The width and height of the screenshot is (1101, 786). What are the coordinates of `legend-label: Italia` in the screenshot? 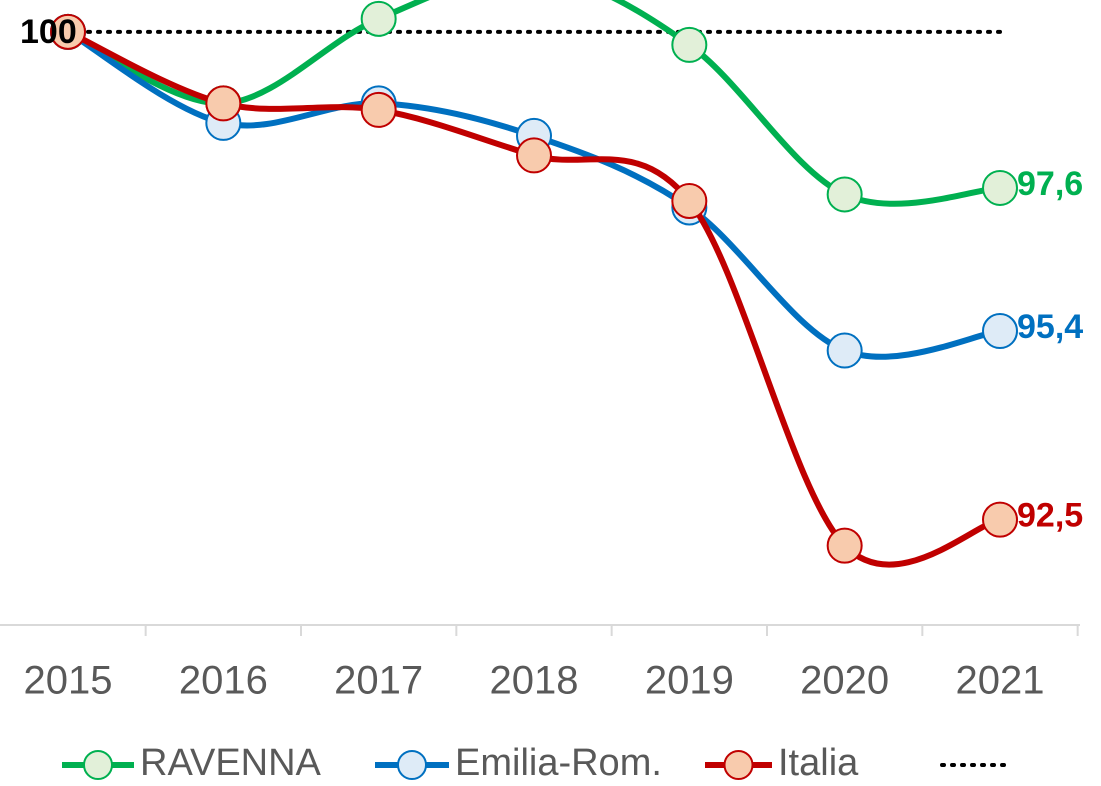 It's located at (818, 763).